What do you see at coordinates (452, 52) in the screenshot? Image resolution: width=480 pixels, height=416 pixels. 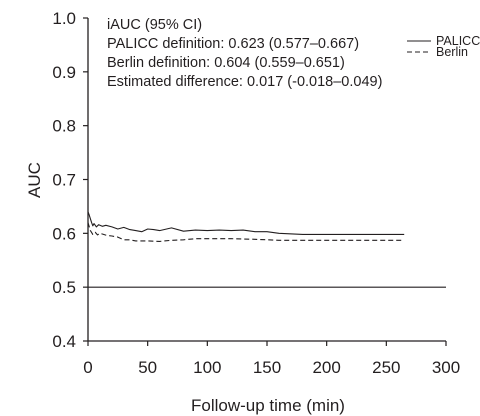 I see `legend-label-berlin: Berlin` at bounding box center [452, 52].